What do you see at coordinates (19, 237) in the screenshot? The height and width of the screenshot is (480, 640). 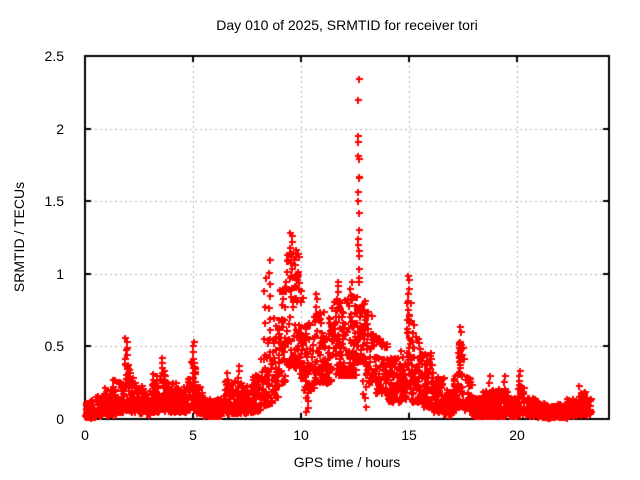 I see `y-axis-label: SRMTID / TECUs` at bounding box center [19, 237].